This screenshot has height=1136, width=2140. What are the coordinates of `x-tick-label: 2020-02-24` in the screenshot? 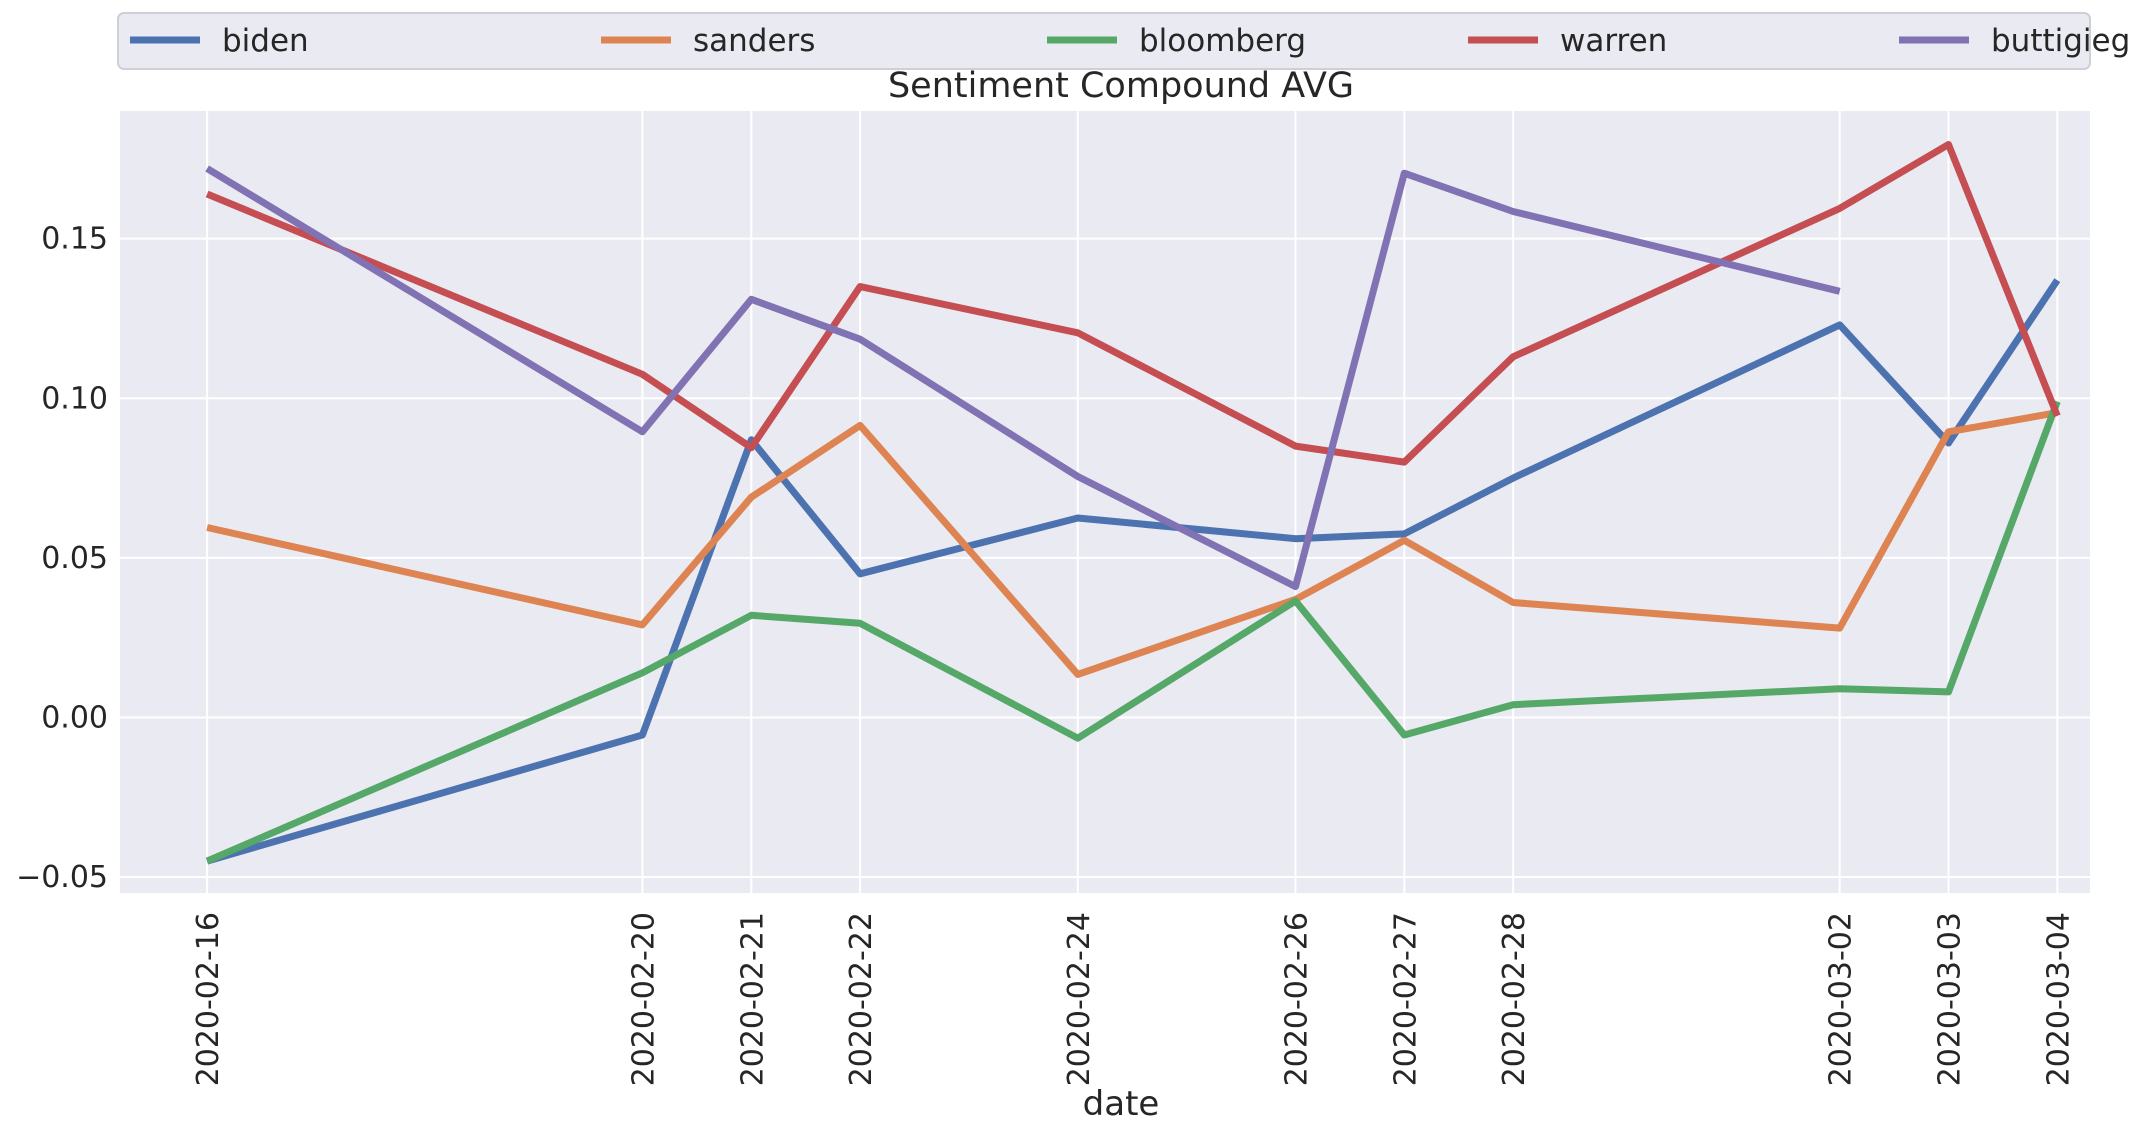 It's located at (1079, 999).